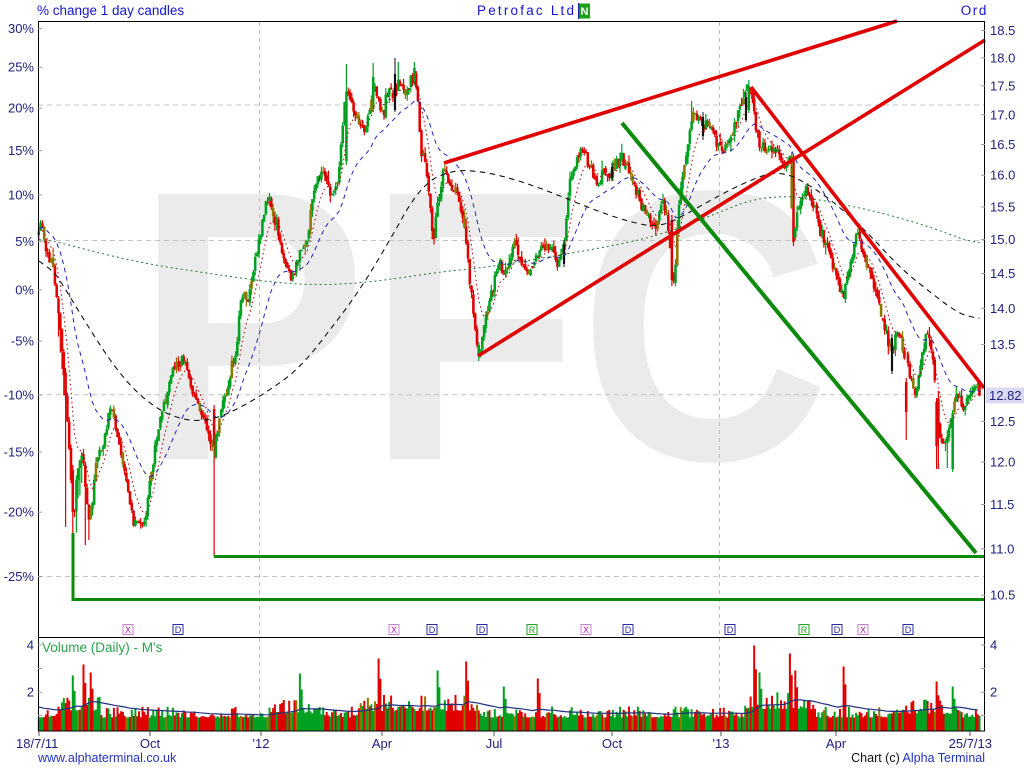 The image size is (1024, 773). Describe the element at coordinates (526, 10) in the screenshot. I see `svg-text: Petrofac Ltd` at that location.